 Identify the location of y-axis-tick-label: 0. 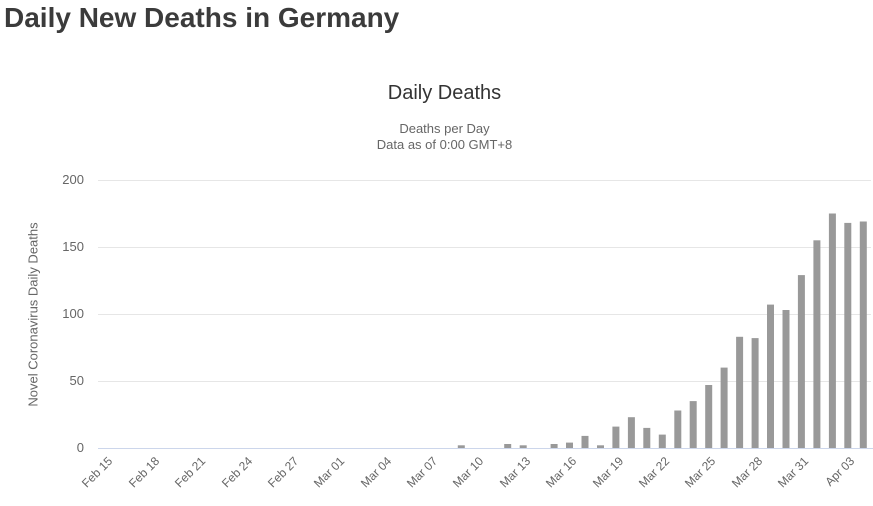
(80, 447).